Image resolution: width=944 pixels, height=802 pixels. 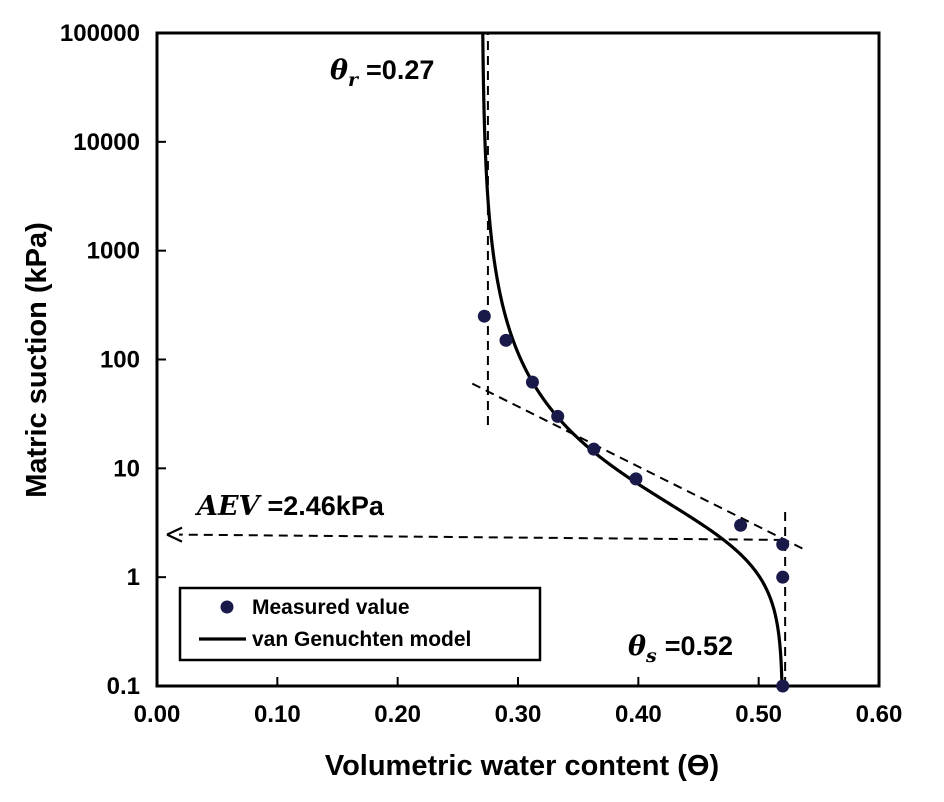 What do you see at coordinates (120, 360) in the screenshot?
I see `y-tick-label: 100` at bounding box center [120, 360].